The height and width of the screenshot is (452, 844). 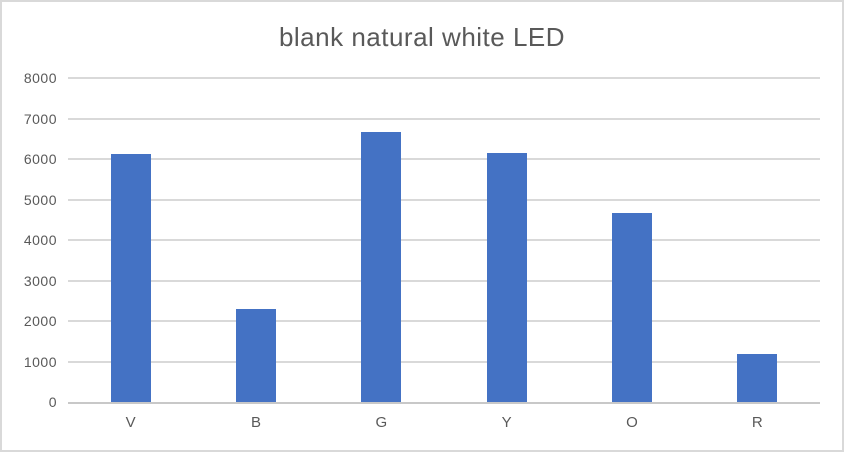 I want to click on bar-slot-V, so click(x=130, y=240).